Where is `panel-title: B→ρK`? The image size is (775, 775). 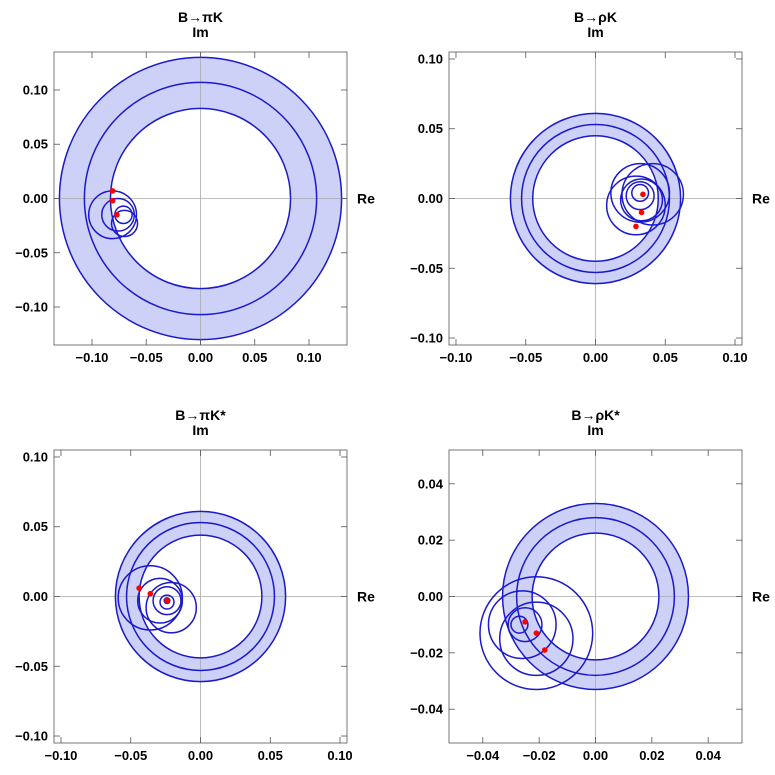
panel-title: B→ρK is located at coordinates (595, 17).